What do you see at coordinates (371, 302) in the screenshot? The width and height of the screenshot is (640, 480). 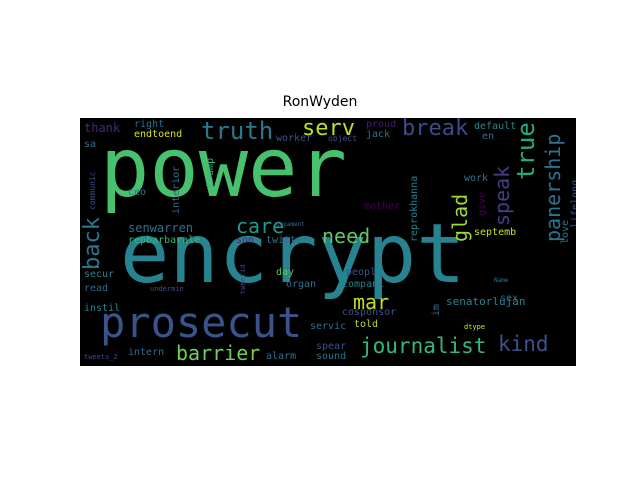 I see `word-mar: mar` at bounding box center [371, 302].